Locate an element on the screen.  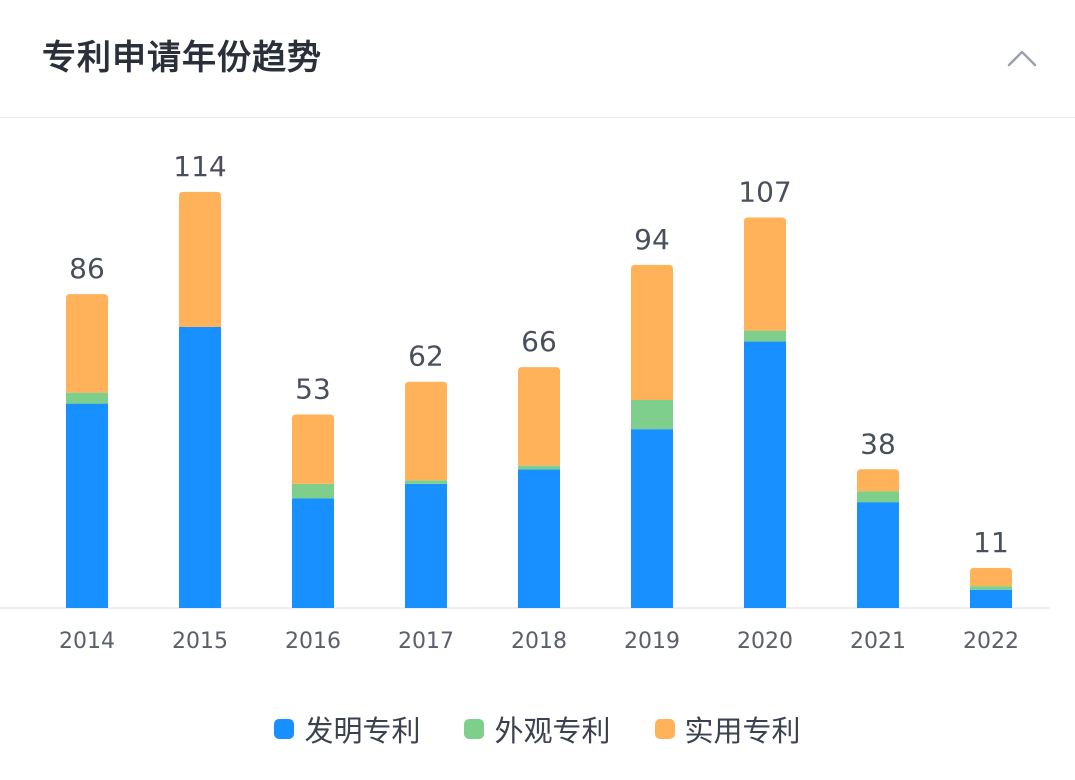
total-label-2014: 86 is located at coordinates (87, 268).